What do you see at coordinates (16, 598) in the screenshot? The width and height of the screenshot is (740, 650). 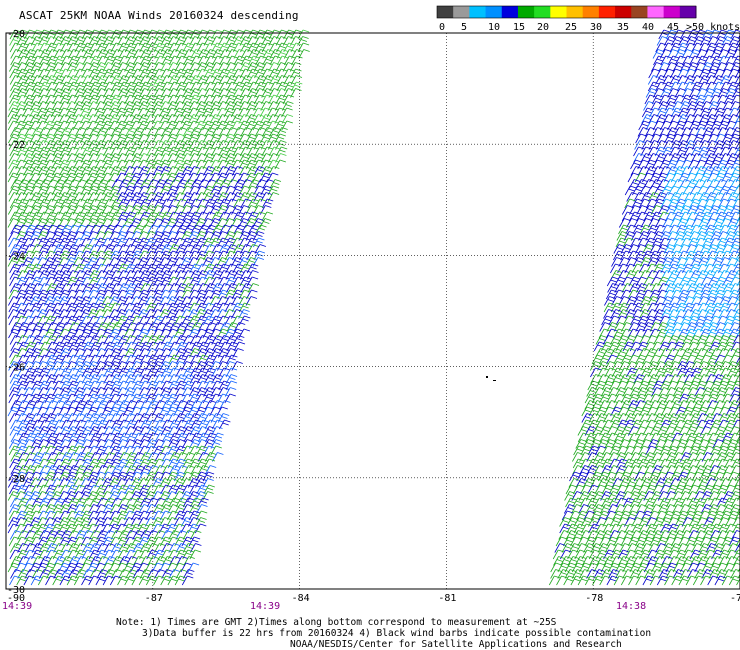 I see `lon-tick-label: -90` at bounding box center [16, 598].